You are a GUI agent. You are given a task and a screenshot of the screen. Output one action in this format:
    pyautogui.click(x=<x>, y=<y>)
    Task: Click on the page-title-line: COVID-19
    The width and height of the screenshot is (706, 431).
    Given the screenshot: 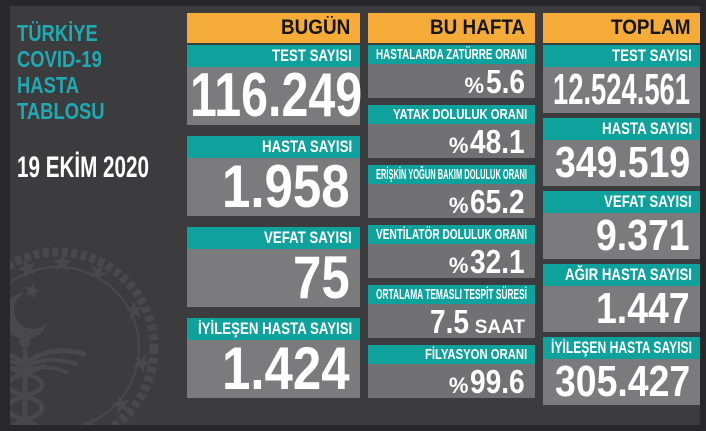 What is the action you would take?
    pyautogui.click(x=75, y=59)
    